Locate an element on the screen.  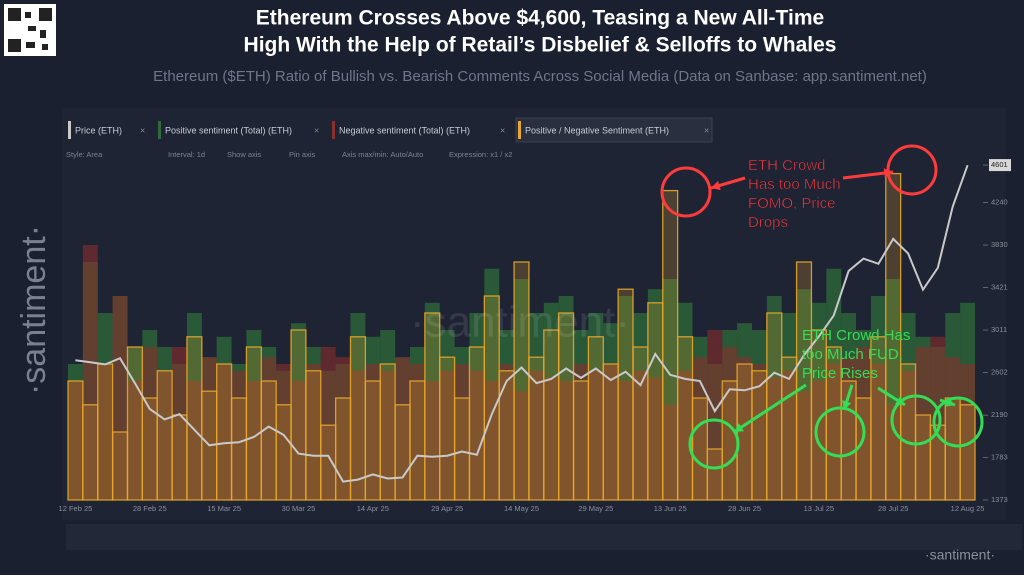
x-tick-label: 12 Feb 25 is located at coordinates (76, 508).